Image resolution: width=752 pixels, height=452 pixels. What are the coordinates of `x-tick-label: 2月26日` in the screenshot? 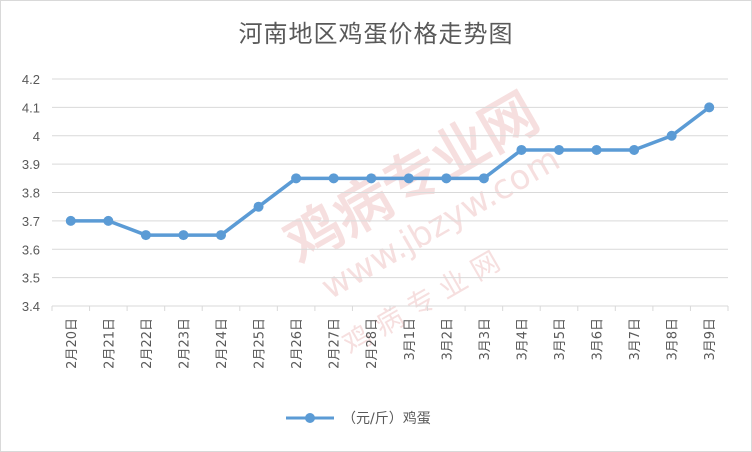 It's located at (297, 343).